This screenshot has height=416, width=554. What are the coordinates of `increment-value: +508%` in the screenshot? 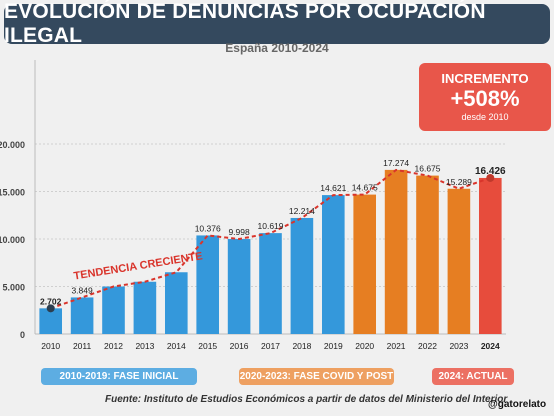 It's located at (485, 98).